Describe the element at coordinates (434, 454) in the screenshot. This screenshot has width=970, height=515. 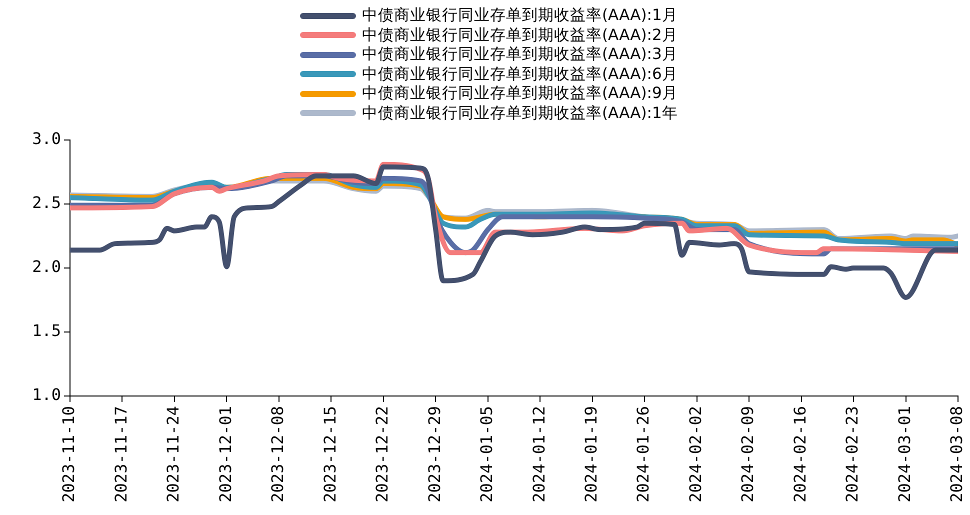
I see `x-tick-label: 2023-12-29` at that location.